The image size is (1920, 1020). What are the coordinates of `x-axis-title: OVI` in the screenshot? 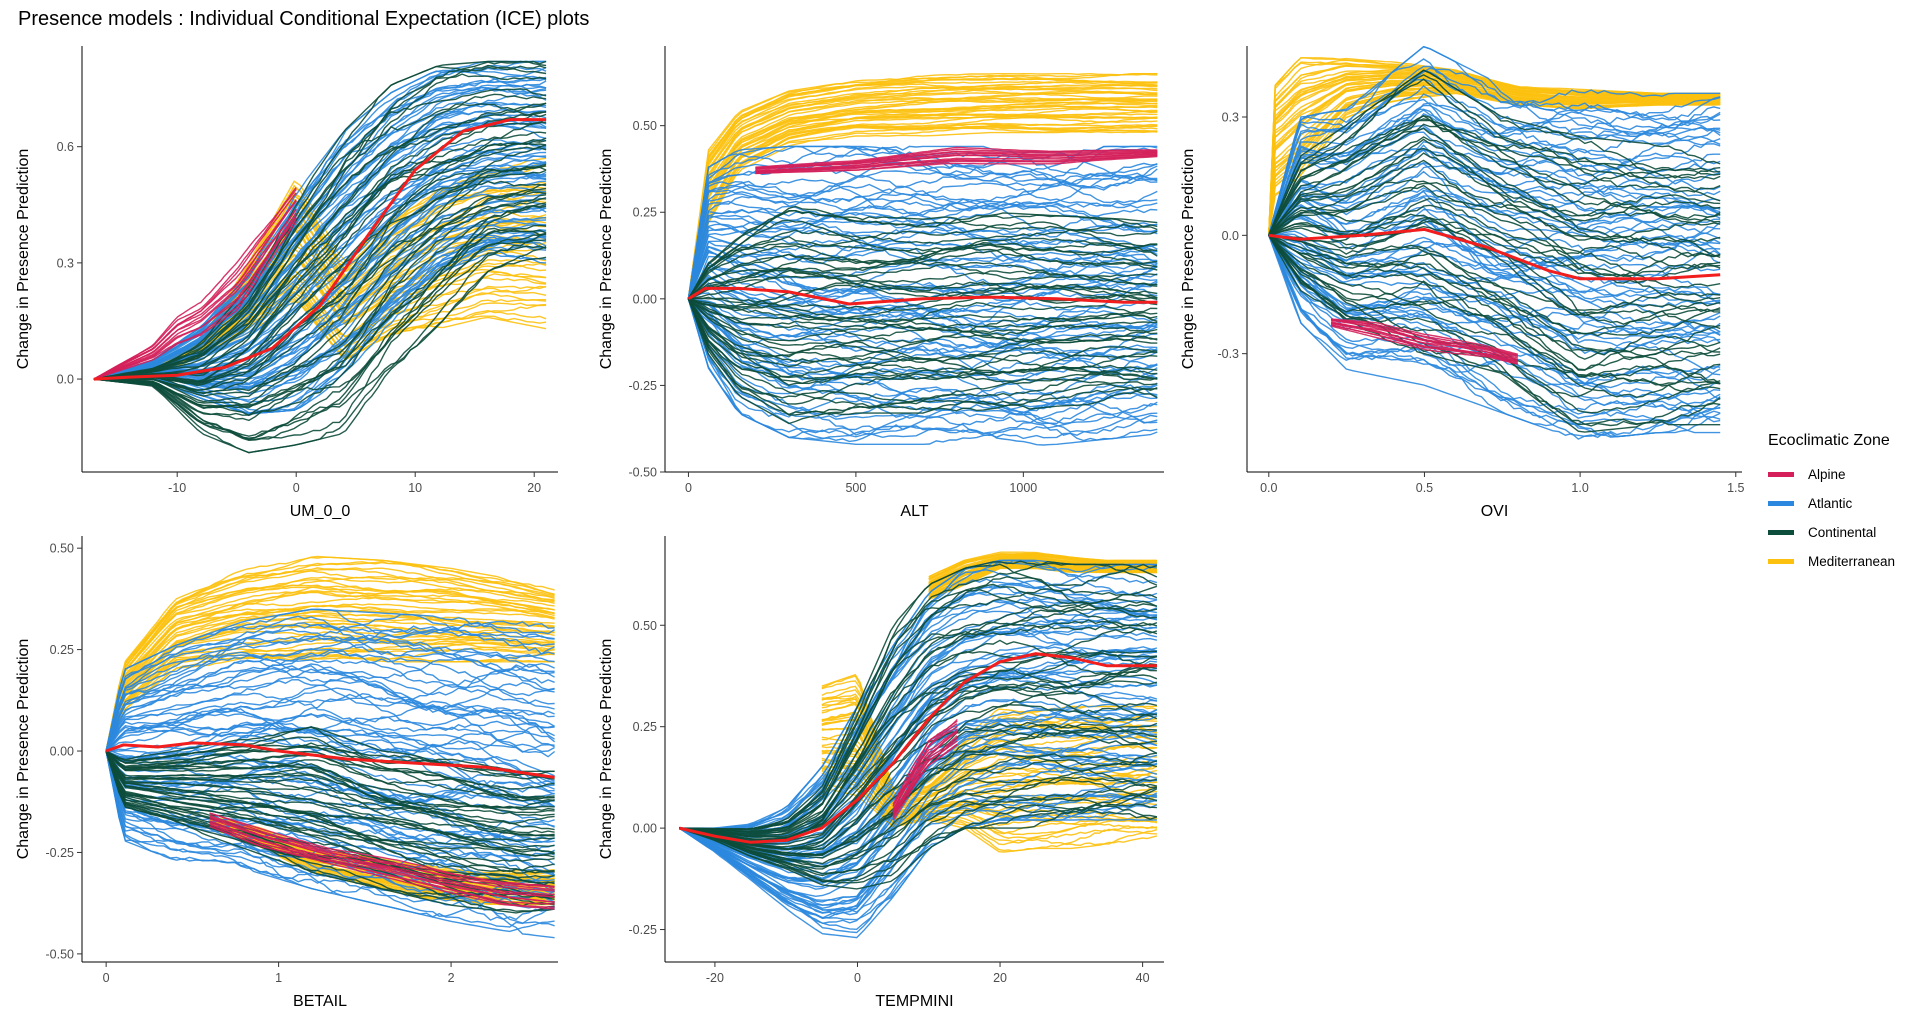 It's located at (1495, 511).